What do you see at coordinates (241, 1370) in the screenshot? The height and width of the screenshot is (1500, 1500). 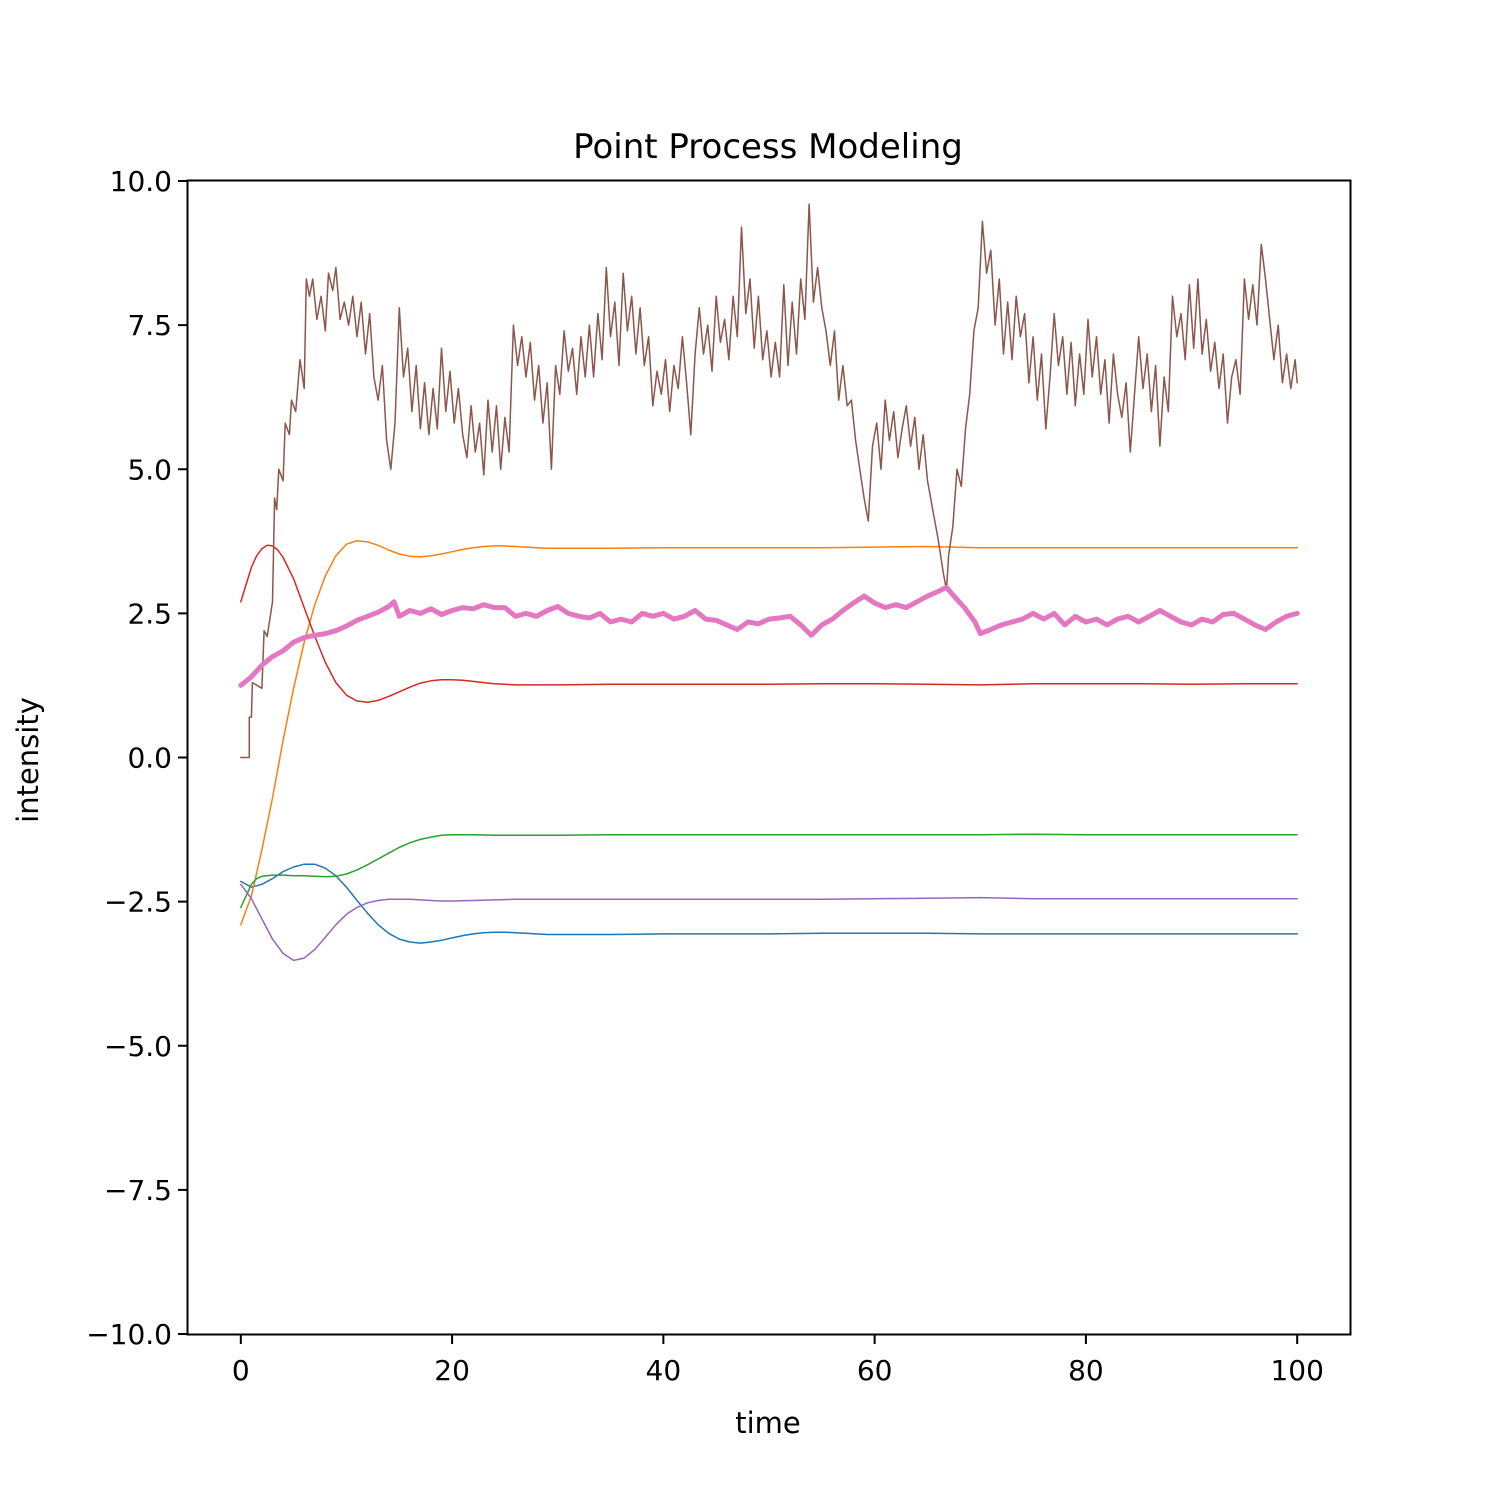 I see `x-tick-label: 0` at bounding box center [241, 1370].